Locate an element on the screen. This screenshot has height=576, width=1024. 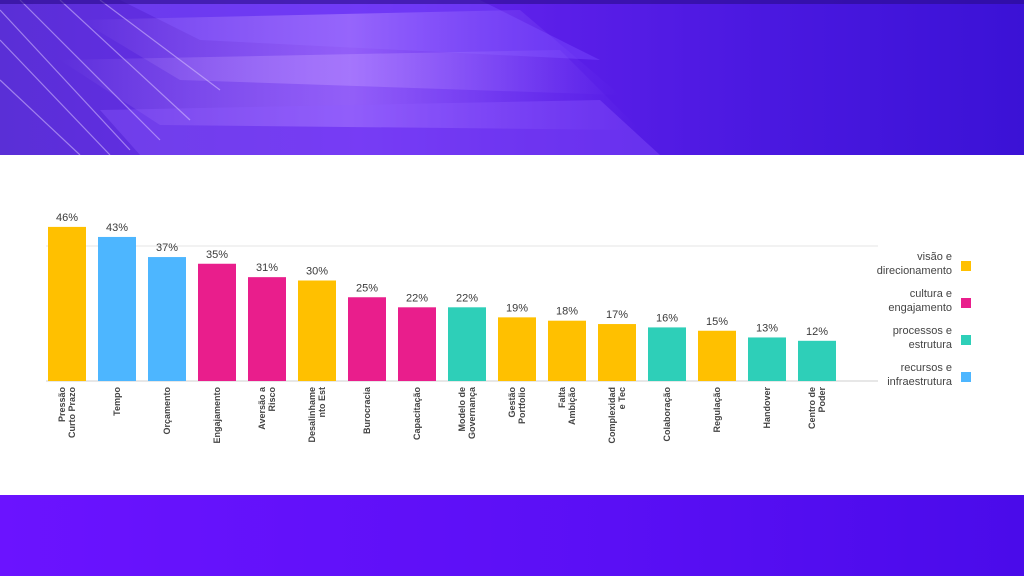
bar-value-label: 18% is located at coordinates (567, 312).